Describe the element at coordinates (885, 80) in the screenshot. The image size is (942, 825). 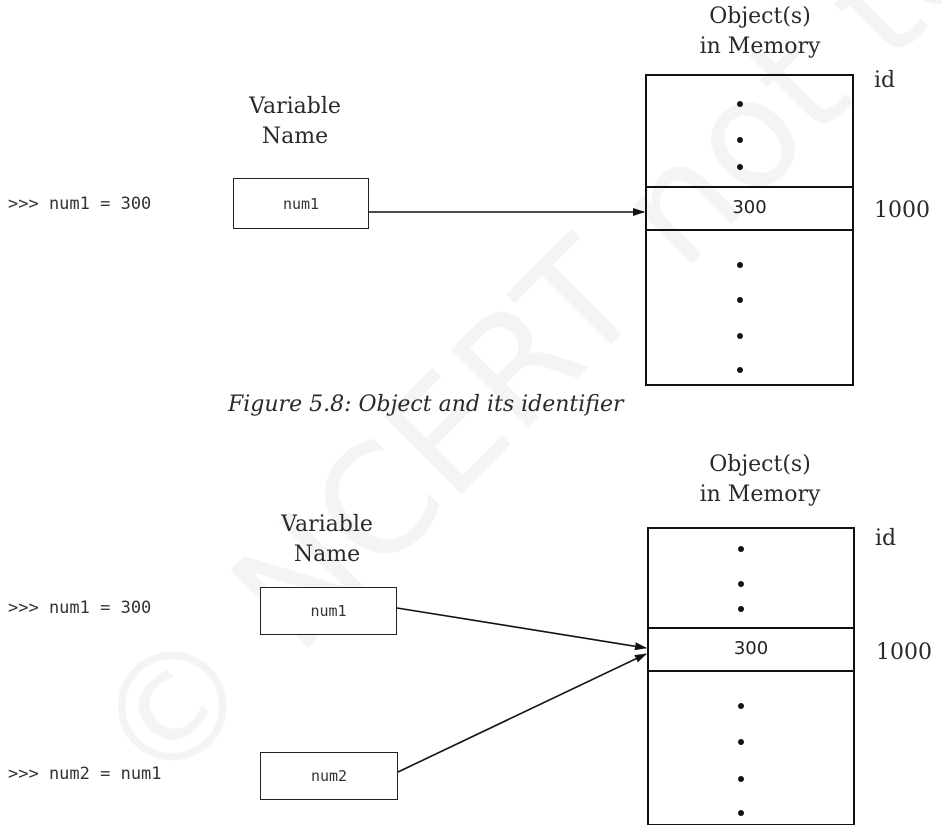
I see `fig1-id-heading: id` at that location.